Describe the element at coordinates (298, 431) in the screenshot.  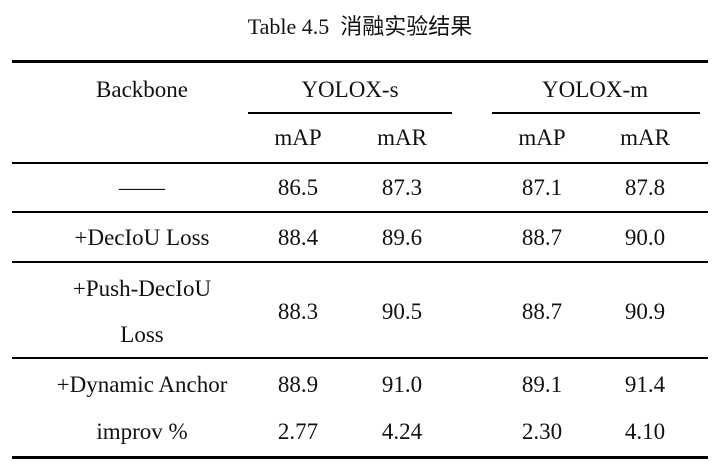
I see `table-cell: 2.77` at that location.